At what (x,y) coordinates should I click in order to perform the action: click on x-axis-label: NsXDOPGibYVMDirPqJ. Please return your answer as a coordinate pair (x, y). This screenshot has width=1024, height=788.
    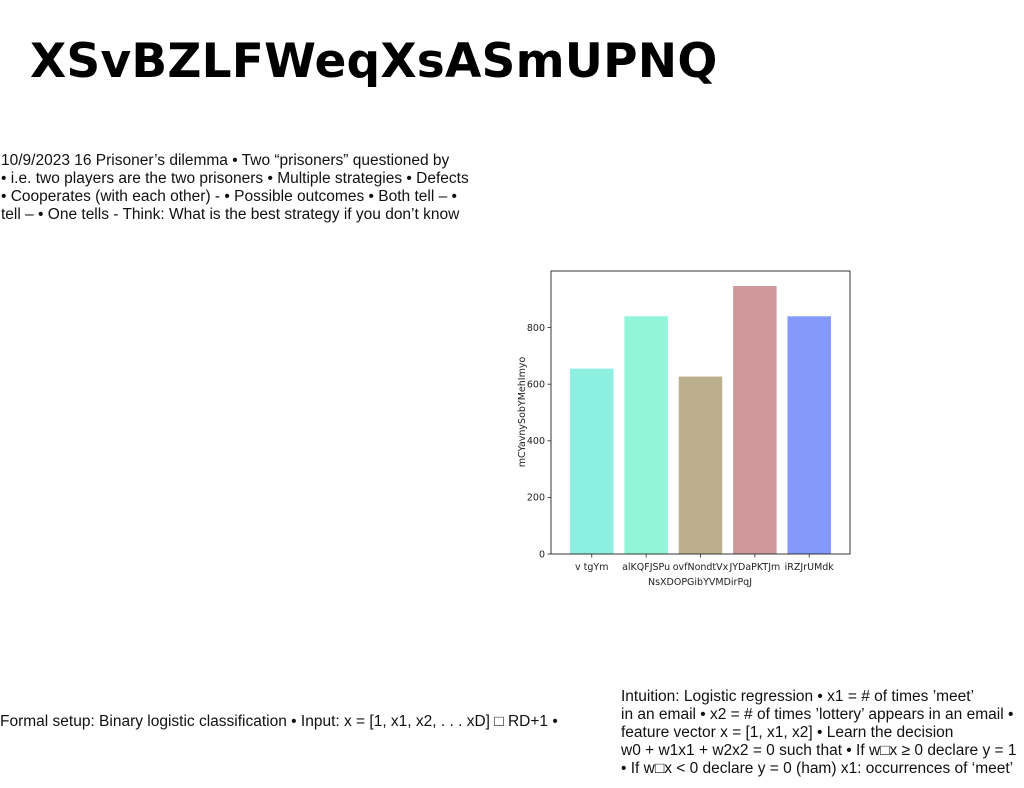
    Looking at the image, I should click on (700, 582).